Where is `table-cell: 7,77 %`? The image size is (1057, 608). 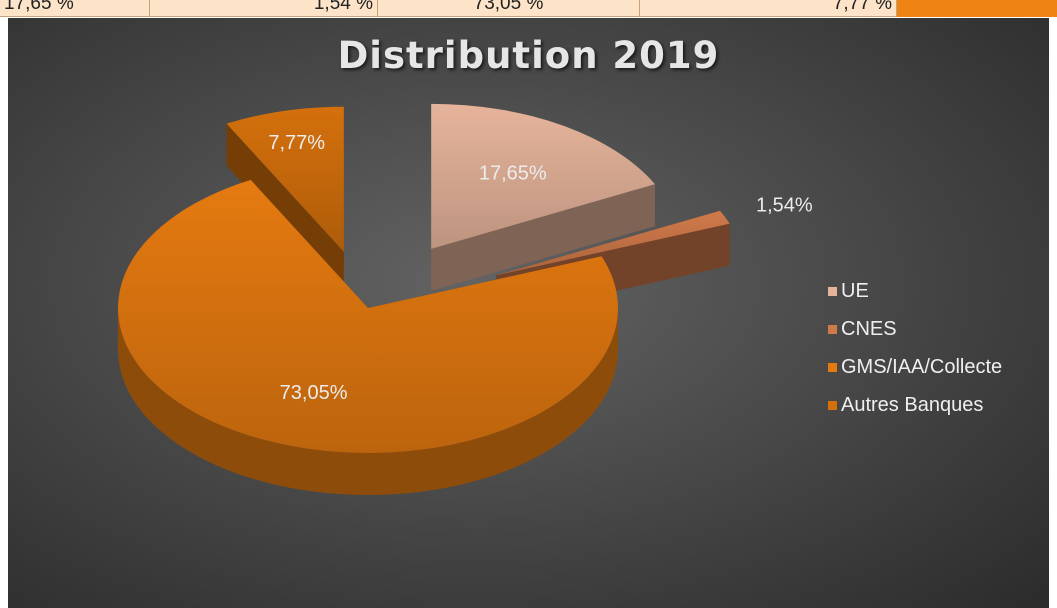
table-cell: 7,77 % is located at coordinates (768, 8).